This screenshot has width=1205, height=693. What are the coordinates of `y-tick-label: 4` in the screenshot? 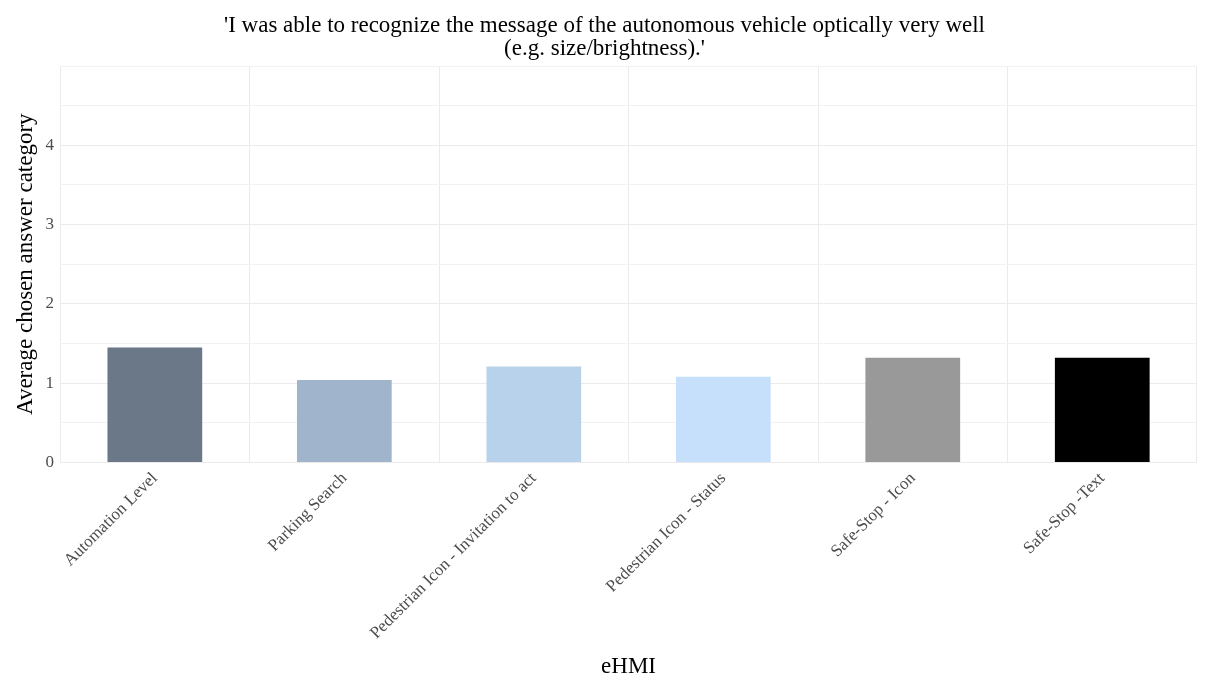 It's located at (50, 144).